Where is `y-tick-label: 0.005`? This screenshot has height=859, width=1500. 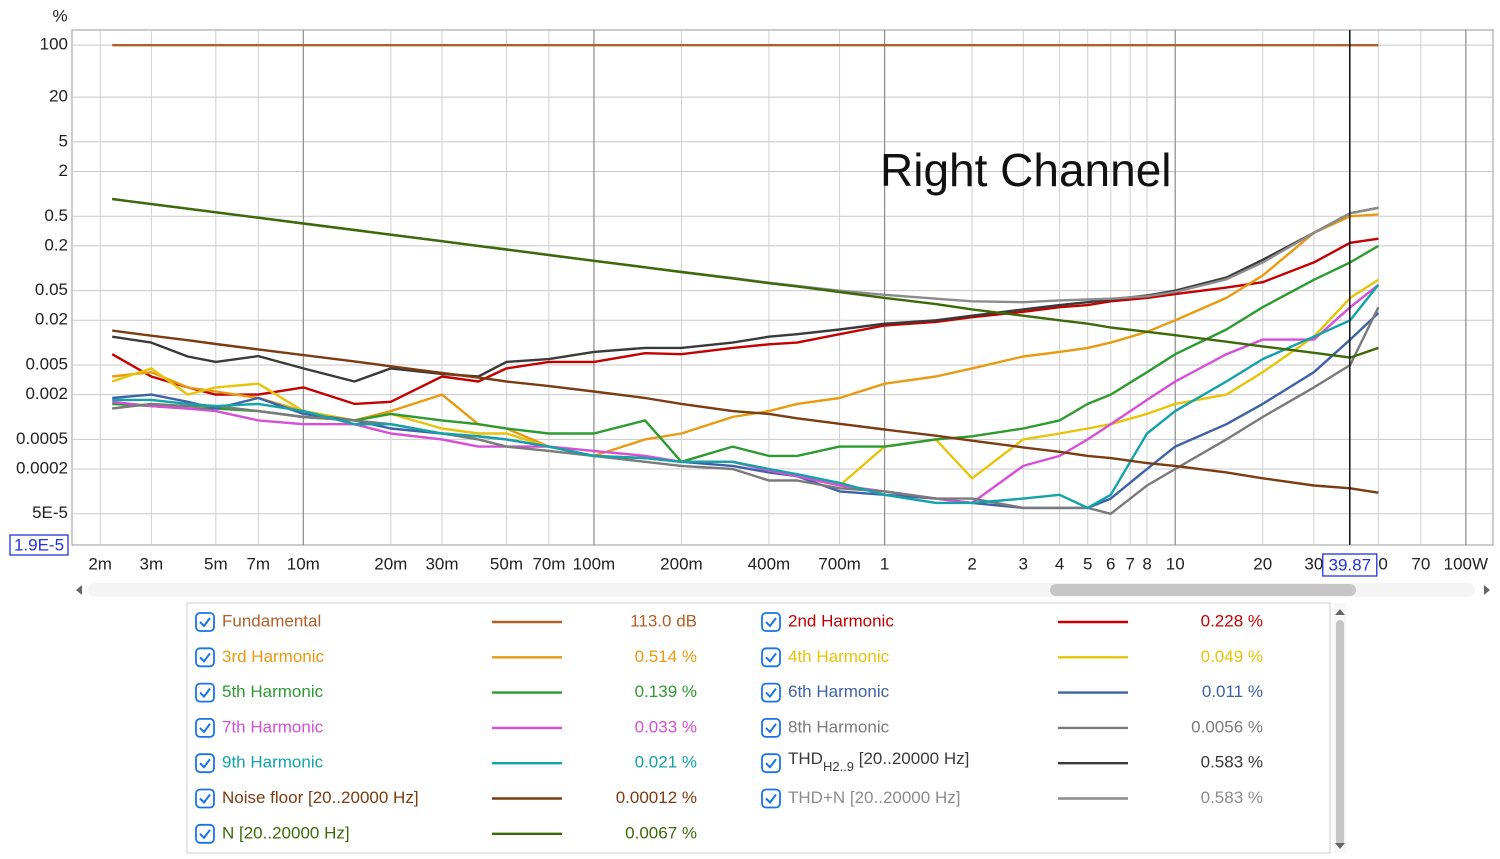
y-tick-label: 0.005 is located at coordinates (46, 364).